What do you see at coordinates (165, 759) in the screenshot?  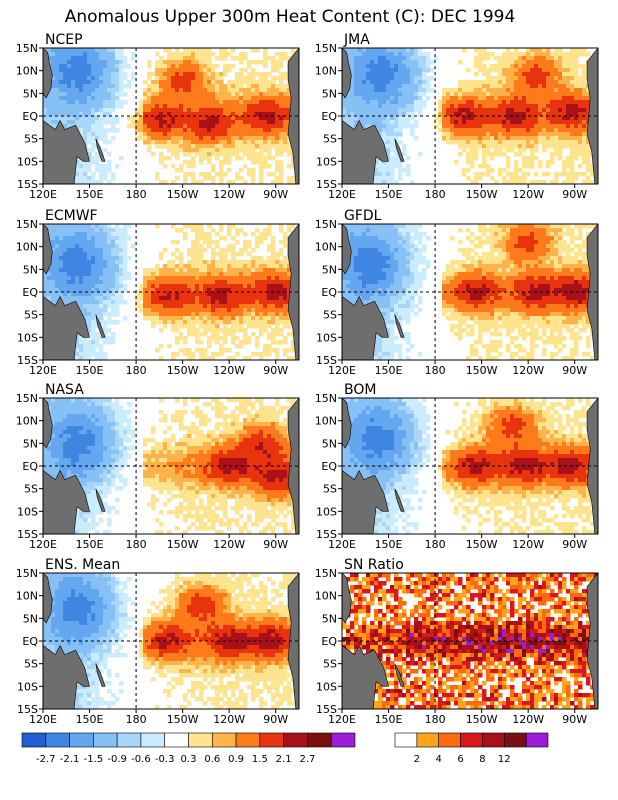 I see `colorbar-label: -0.3` at bounding box center [165, 759].